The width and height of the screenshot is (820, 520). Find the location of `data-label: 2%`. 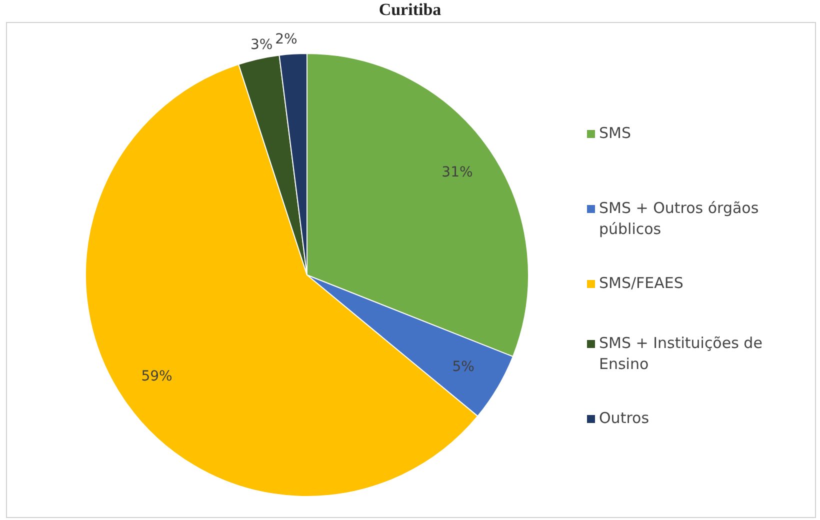

data-label: 2% is located at coordinates (286, 40).